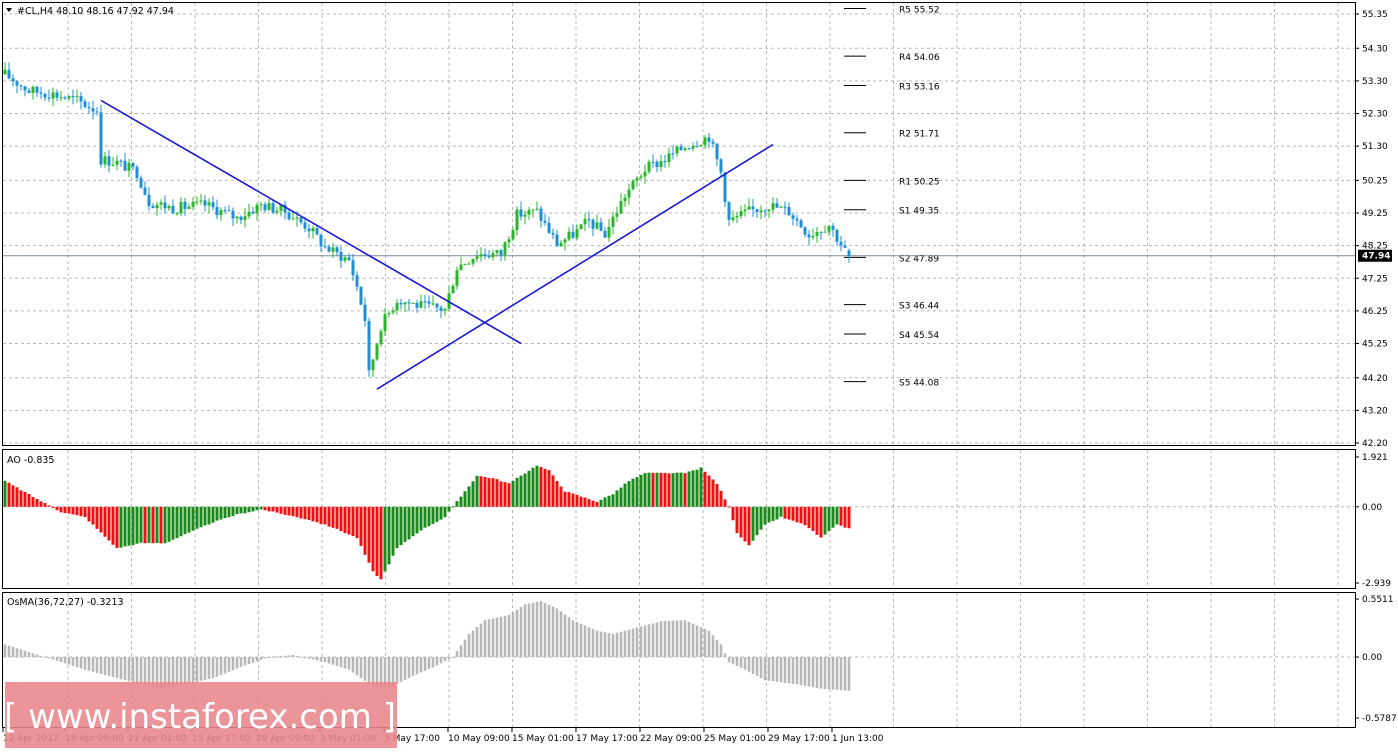  What do you see at coordinates (1375, 49) in the screenshot?
I see `price-tick-label: 54.30` at bounding box center [1375, 49].